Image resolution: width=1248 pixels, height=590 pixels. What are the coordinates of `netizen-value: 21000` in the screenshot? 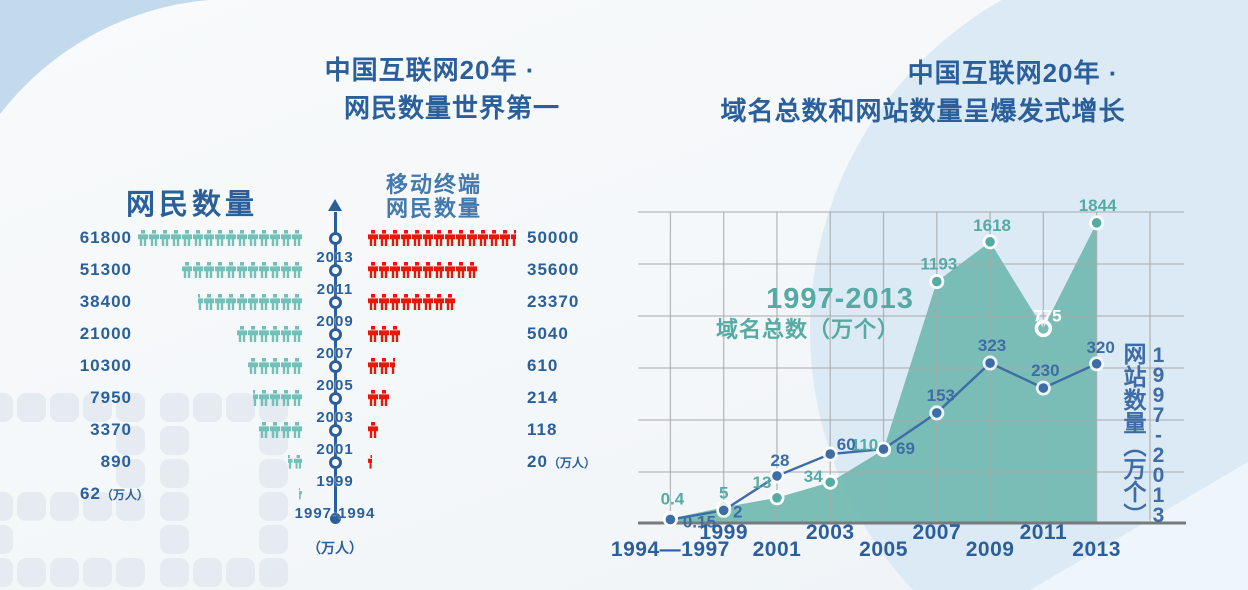 It's located at (105, 333).